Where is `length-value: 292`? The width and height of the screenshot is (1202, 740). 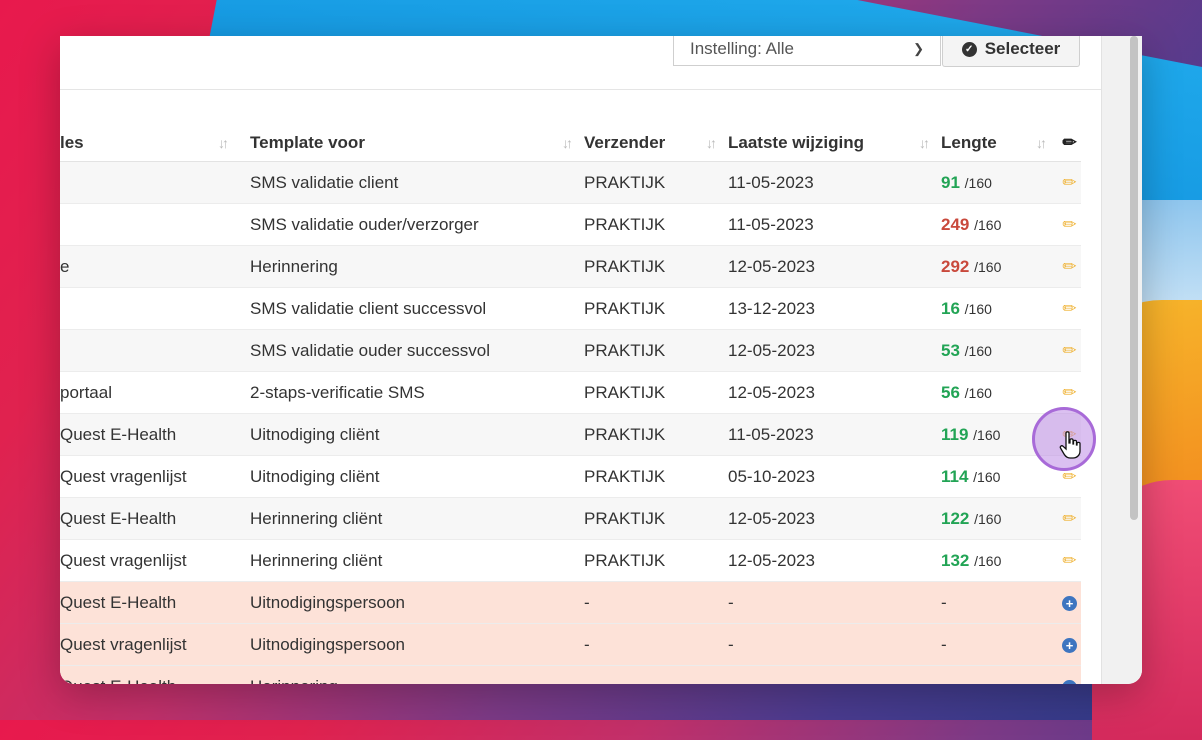 length-value: 292 is located at coordinates (955, 266).